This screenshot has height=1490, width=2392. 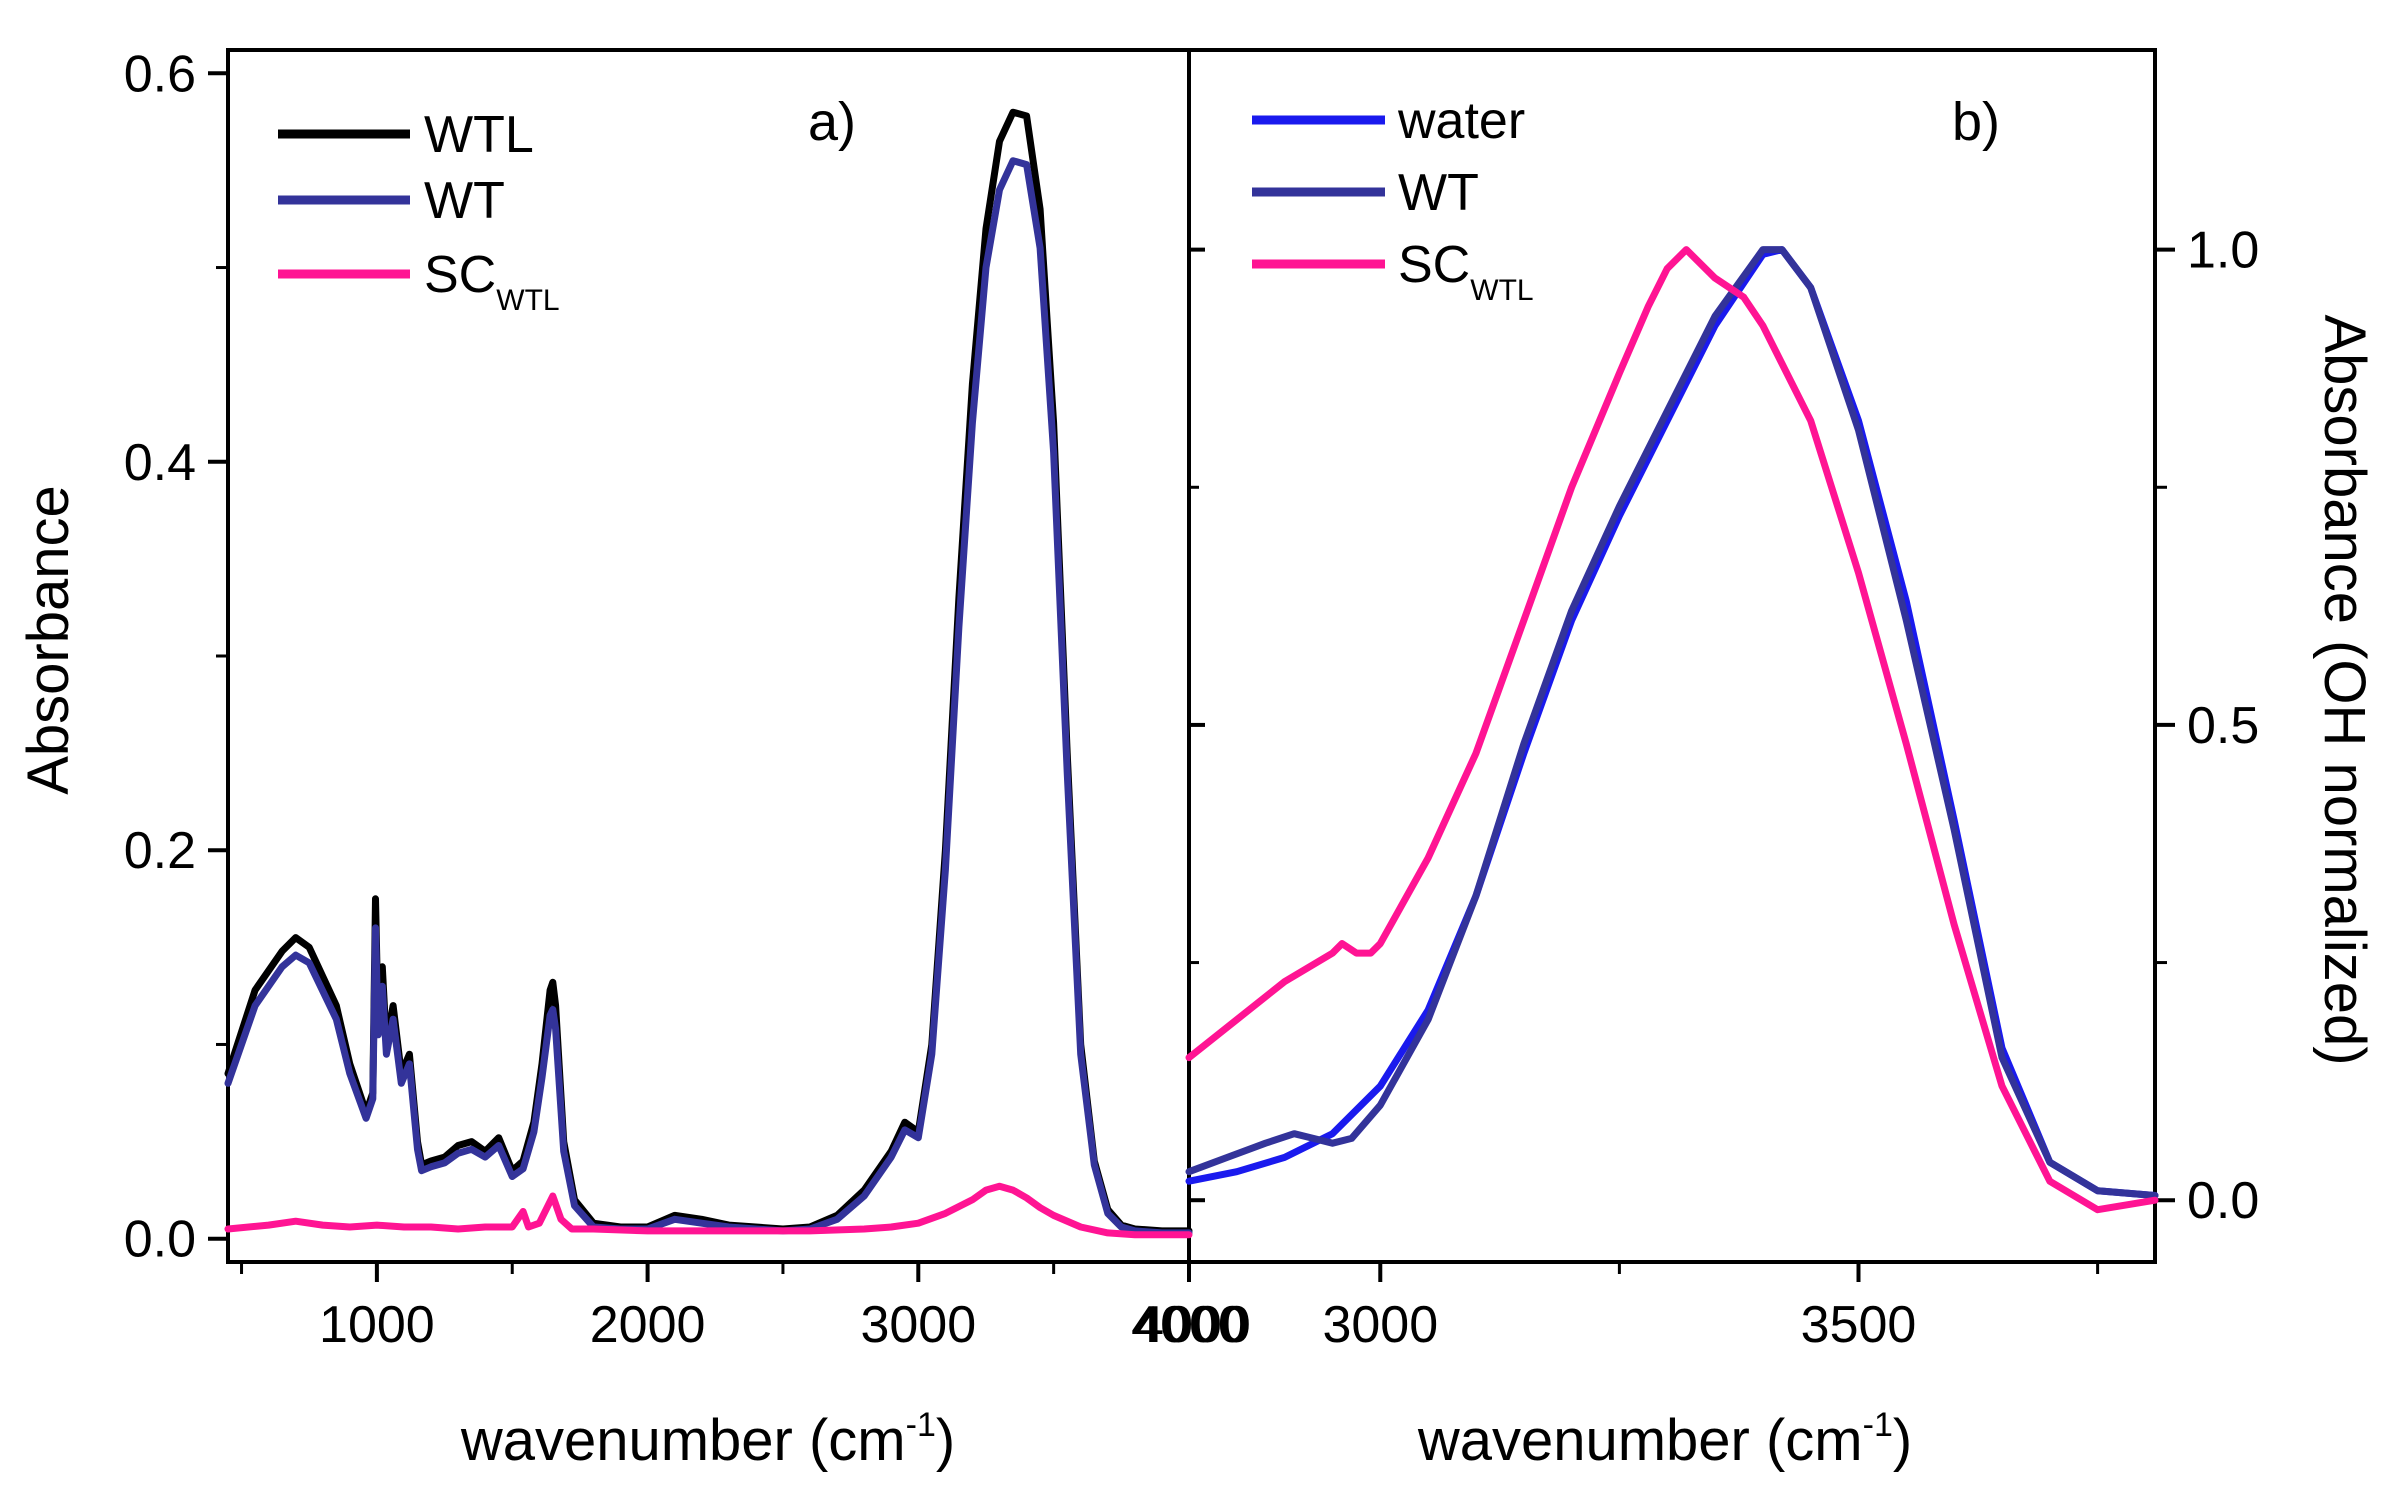 I want to click on x-start-label-b: 4000, so click(x=1193, y=1325).